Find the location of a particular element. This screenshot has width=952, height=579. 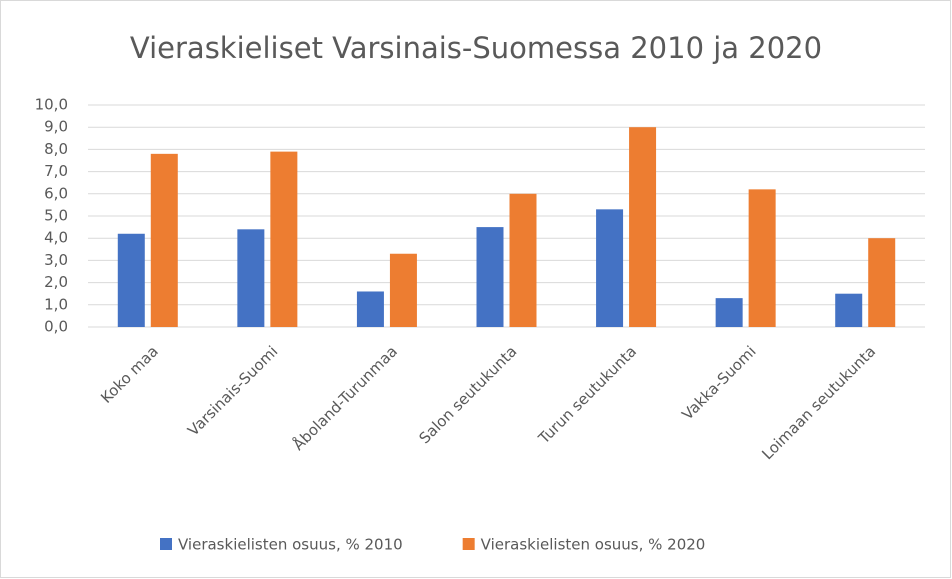

y-tick-label: 6,0 is located at coordinates (56, 193).